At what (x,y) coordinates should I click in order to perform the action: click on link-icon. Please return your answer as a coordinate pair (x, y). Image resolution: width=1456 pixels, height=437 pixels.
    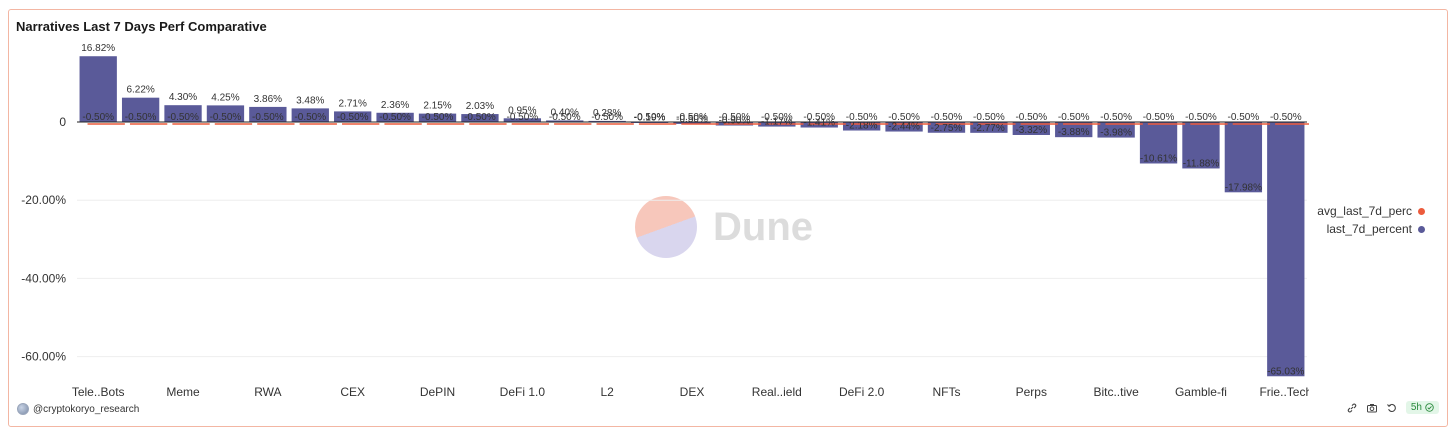
    Looking at the image, I should click on (1352, 408).